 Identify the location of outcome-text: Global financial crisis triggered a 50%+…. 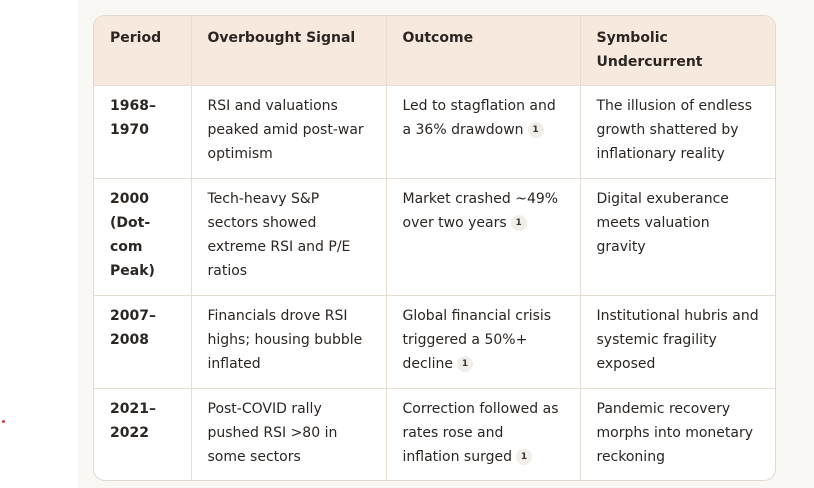
(477, 339).